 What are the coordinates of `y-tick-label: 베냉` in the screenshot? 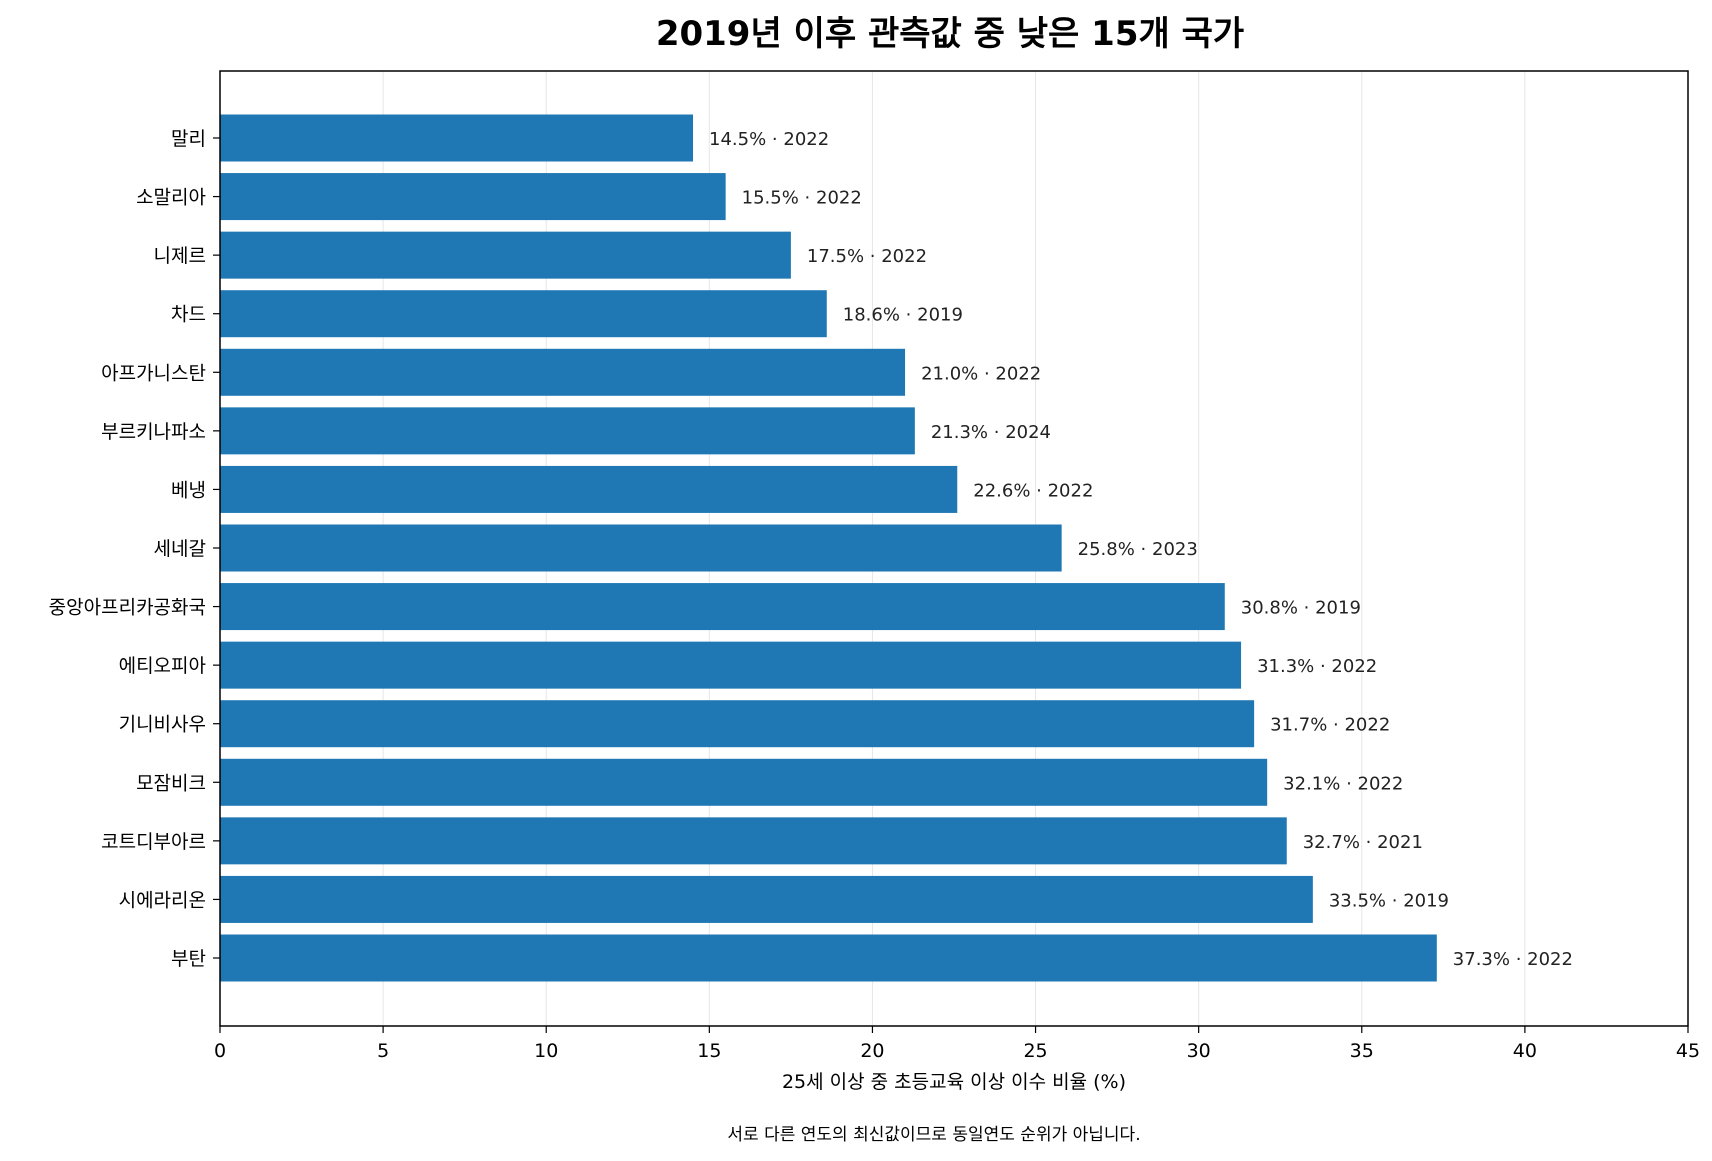 It's located at (188, 490).